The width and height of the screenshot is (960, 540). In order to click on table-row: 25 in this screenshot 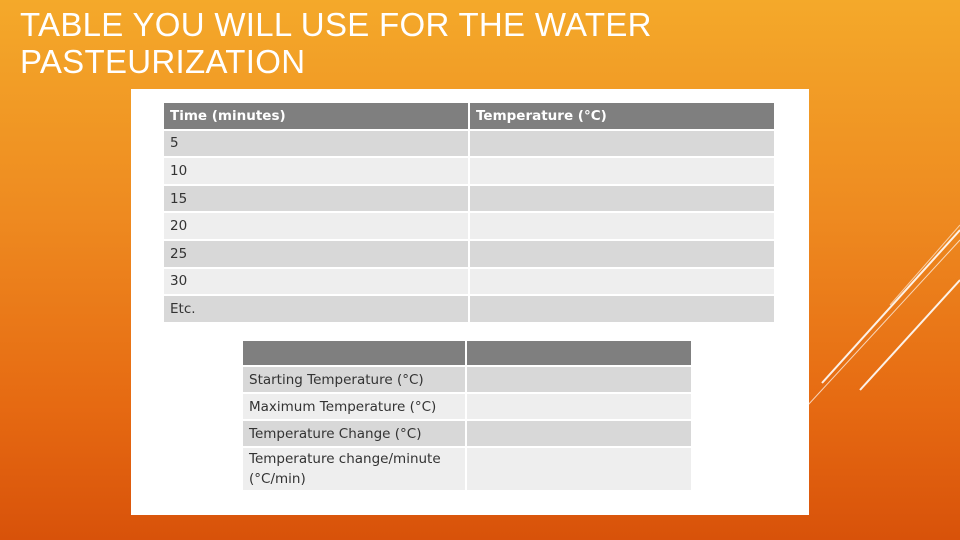, I will do `click(469, 253)`.